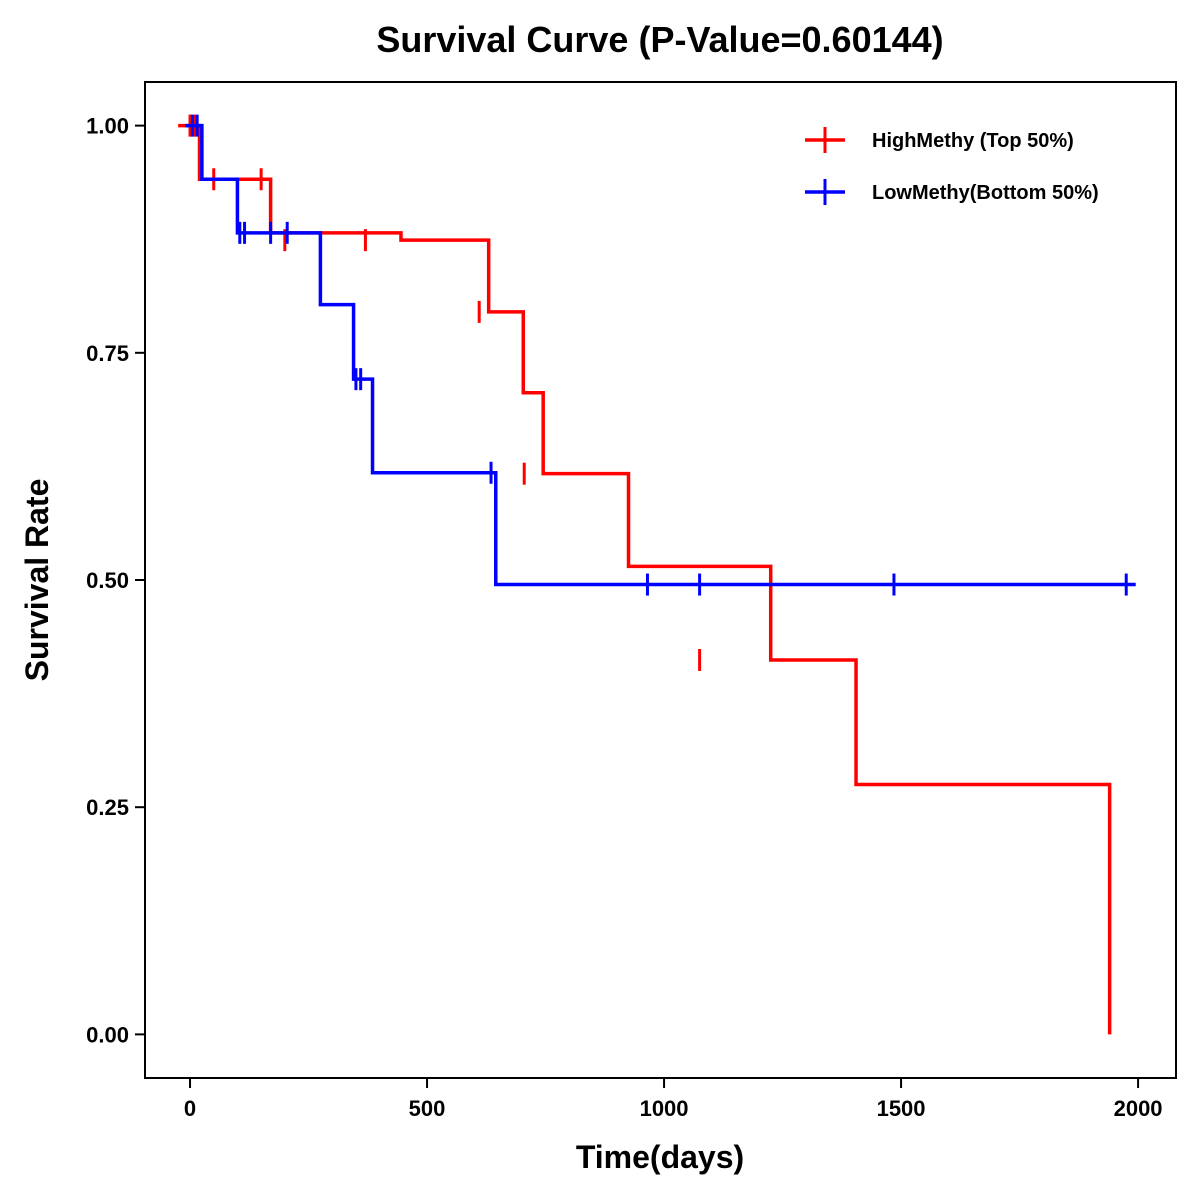 The height and width of the screenshot is (1200, 1200). What do you see at coordinates (985, 193) in the screenshot?
I see `legend-label: LowMethy(Bottom 50%)` at bounding box center [985, 193].